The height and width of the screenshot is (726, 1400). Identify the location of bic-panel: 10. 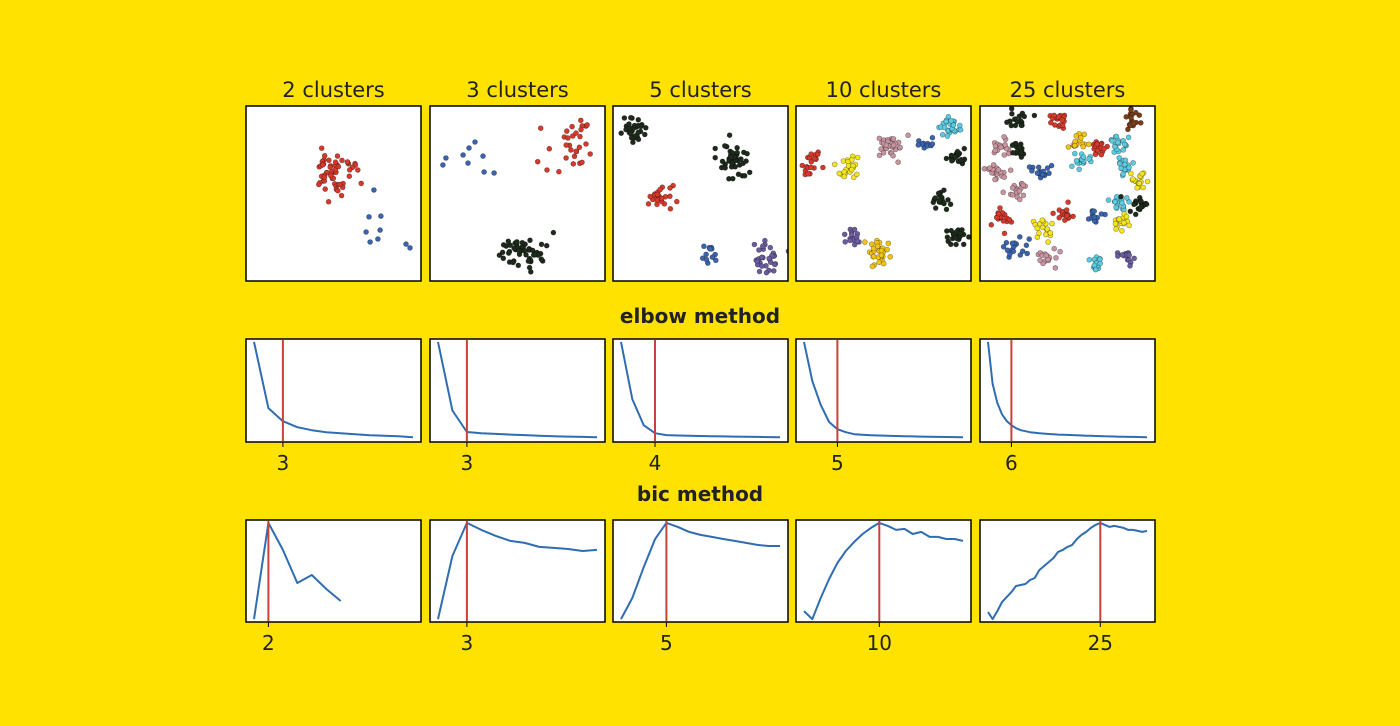
(883, 587).